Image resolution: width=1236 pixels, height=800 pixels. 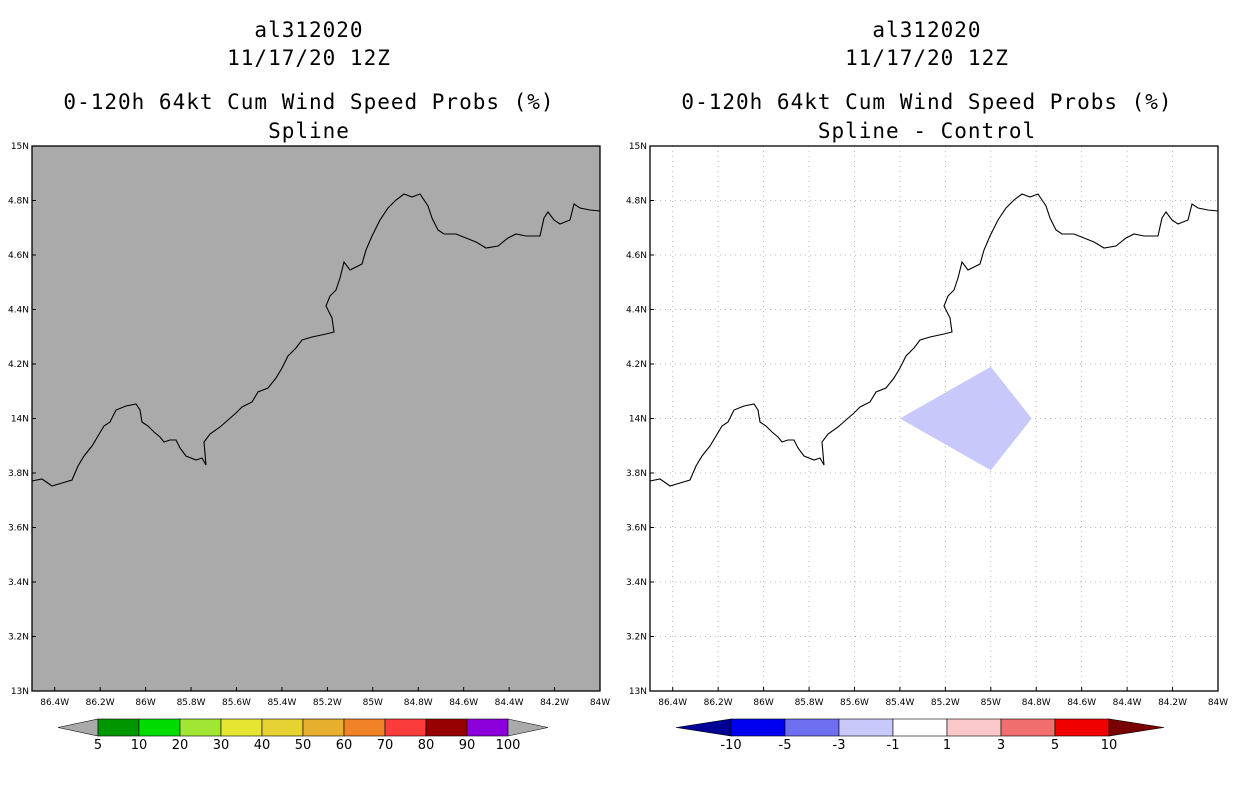 What do you see at coordinates (965, 418) in the screenshot?
I see `probability-difference-region` at bounding box center [965, 418].